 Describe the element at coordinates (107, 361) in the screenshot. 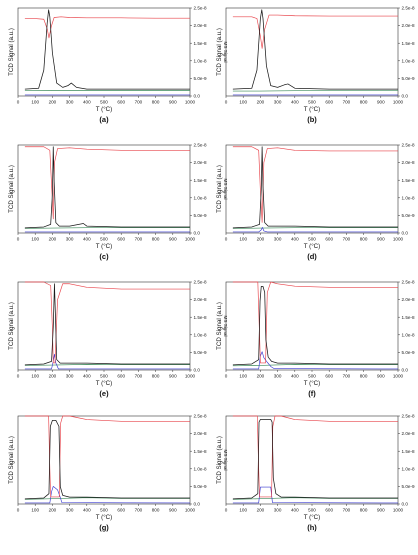

I see `ms-blue-series-line` at that location.